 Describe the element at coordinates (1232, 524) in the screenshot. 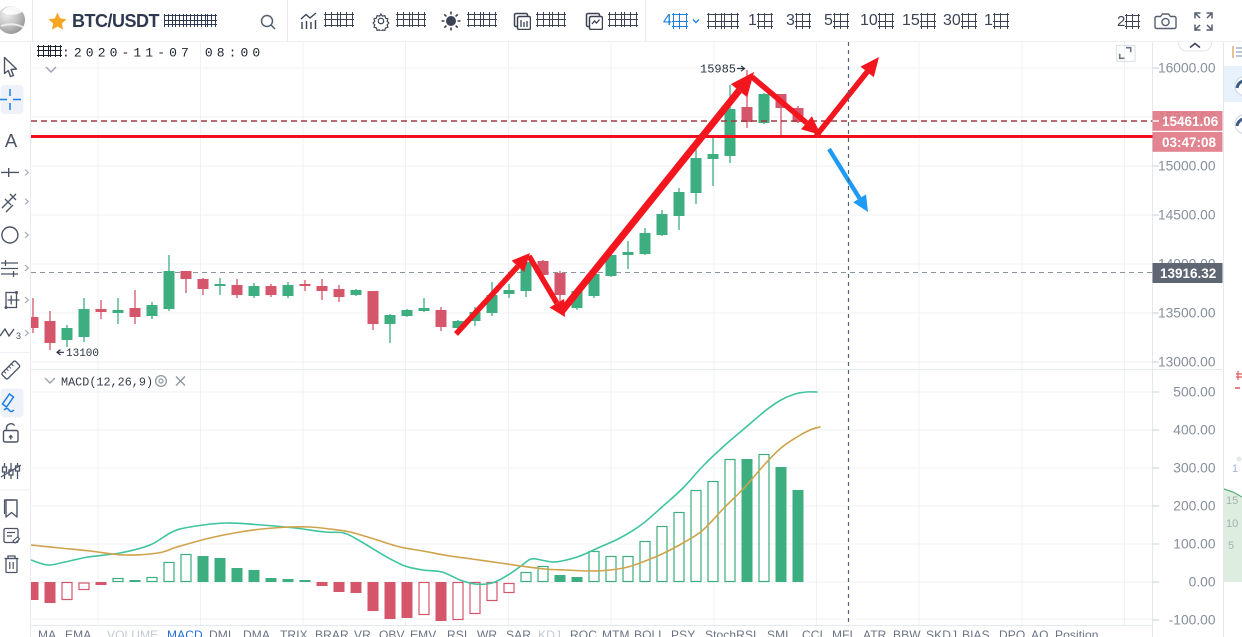

I see `svg-text: 10` at that location.